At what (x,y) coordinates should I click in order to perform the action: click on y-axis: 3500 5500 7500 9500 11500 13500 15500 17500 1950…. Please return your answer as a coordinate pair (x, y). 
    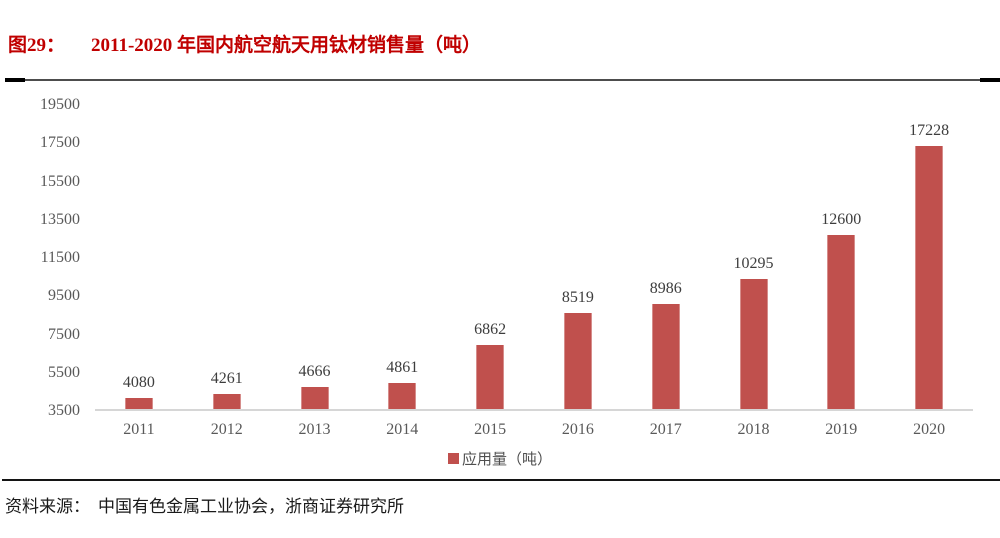
    Looking at the image, I should click on (47, 258).